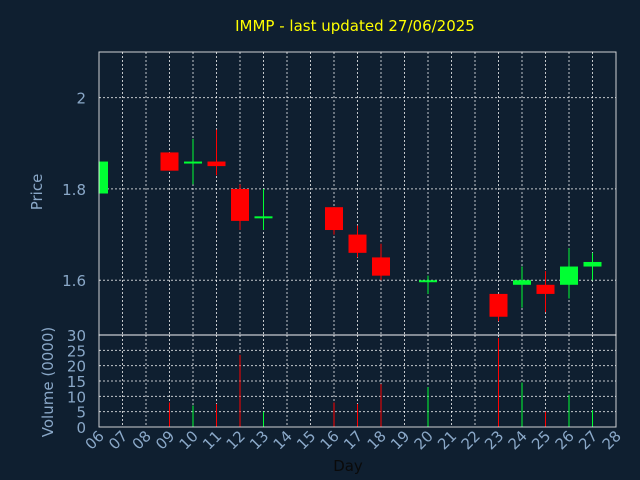  I want to click on price-y-ticks: 2 1.8 1.6, so click(74, 190).